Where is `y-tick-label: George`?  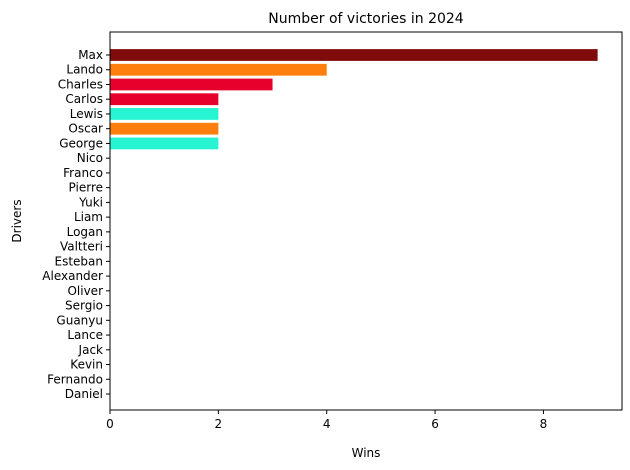 y-tick-label: George is located at coordinates (81, 143).